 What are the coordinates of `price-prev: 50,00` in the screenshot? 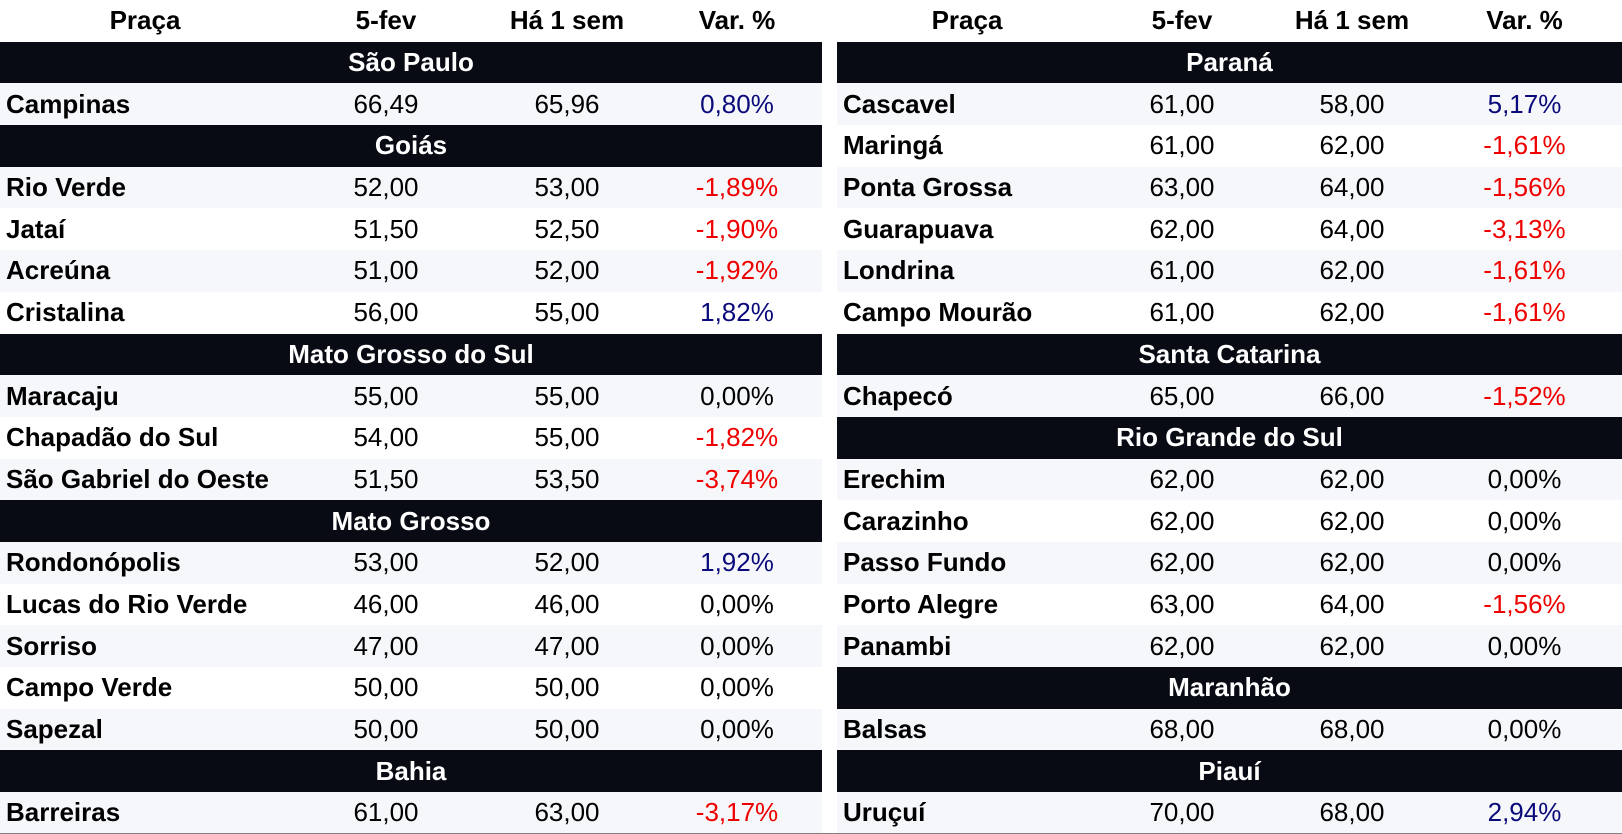 It's located at (567, 729).